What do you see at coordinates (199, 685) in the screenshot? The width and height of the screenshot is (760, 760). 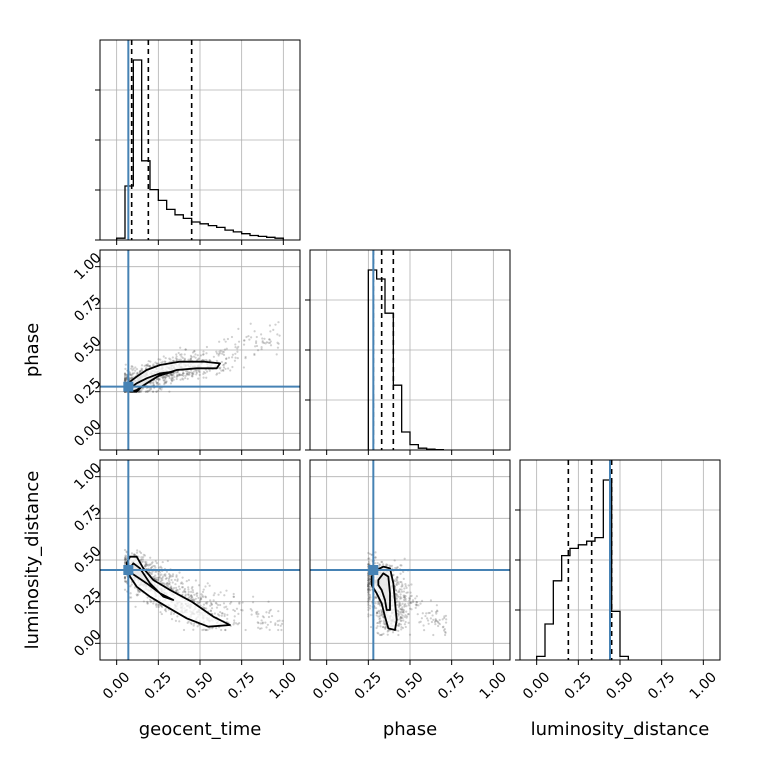 I see `xtick-label-geocent_time-2: 0.50` at bounding box center [199, 685].